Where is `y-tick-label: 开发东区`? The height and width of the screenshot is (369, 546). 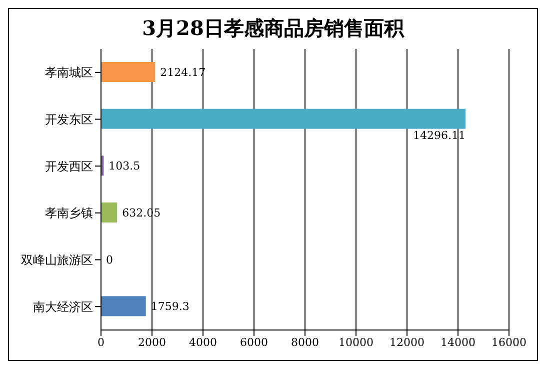
y-tick-label: 开发东区 is located at coordinates (69, 119).